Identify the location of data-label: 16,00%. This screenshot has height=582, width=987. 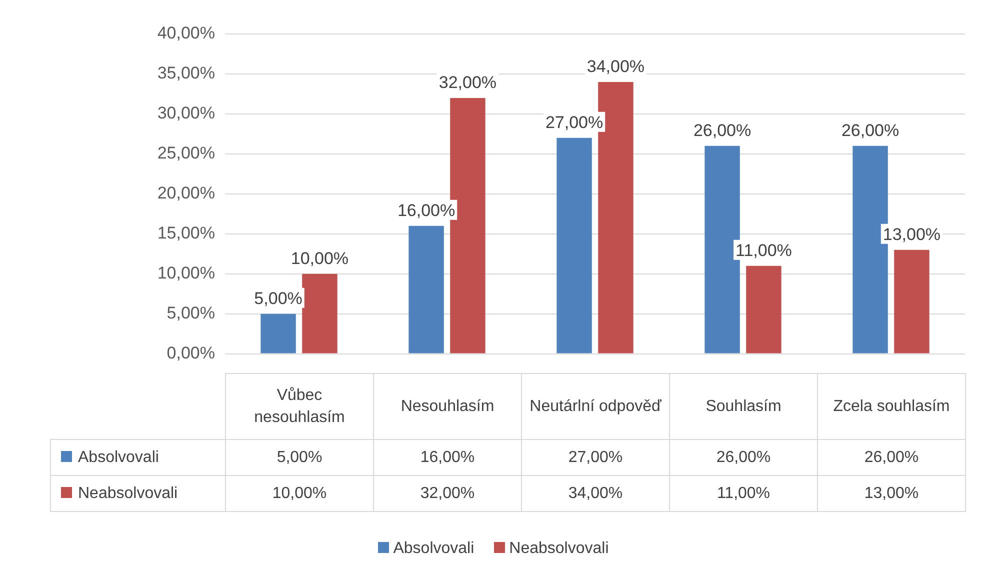
(448, 458).